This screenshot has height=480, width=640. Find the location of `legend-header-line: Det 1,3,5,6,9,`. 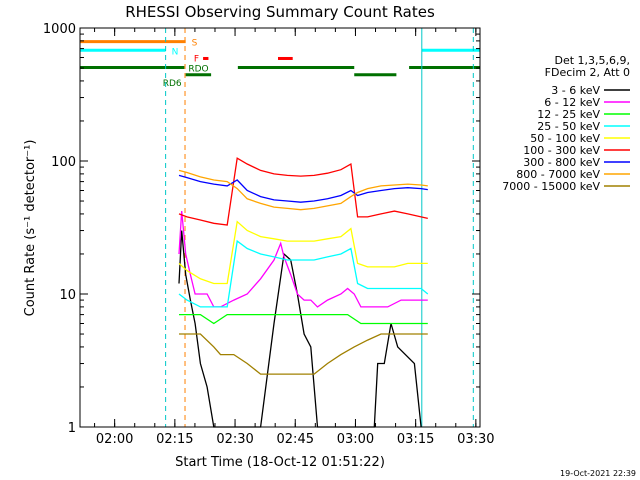

legend-header-line: Det 1,3,5,6,9, is located at coordinates (592, 60).